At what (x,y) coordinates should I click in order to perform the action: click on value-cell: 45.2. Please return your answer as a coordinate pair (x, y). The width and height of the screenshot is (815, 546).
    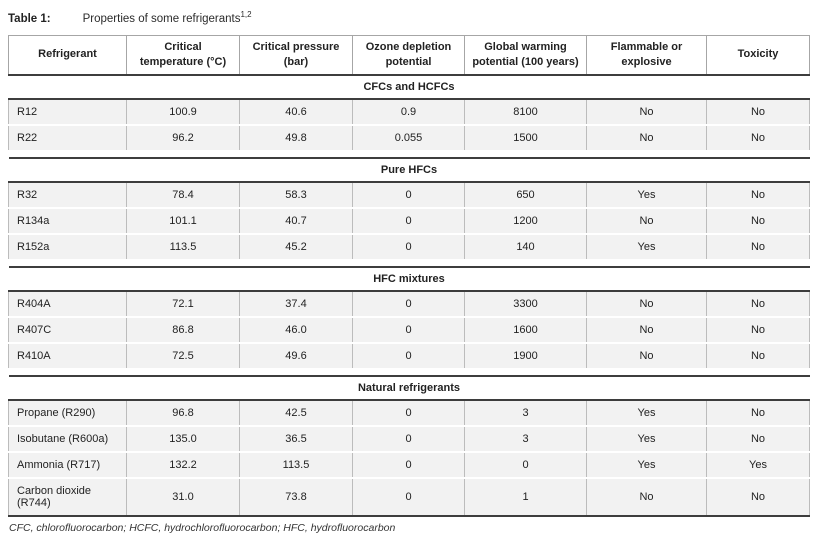
    Looking at the image, I should click on (296, 246).